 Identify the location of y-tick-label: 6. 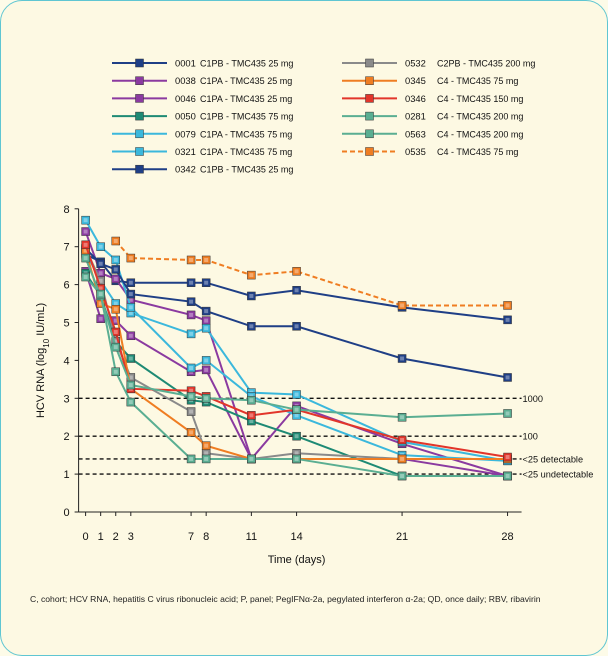
(66, 286).